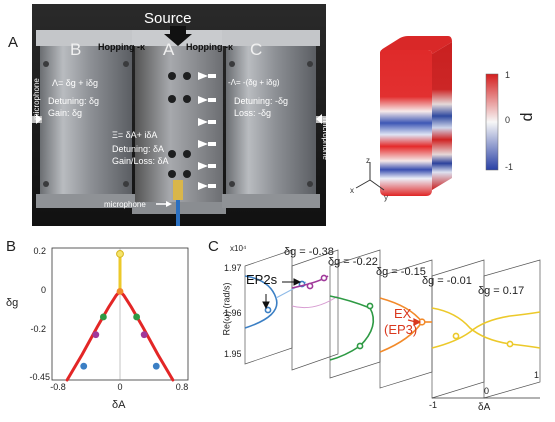 The image size is (555, 422). I want to click on slice-label-dg-015: δg = -0.15, so click(401, 272).